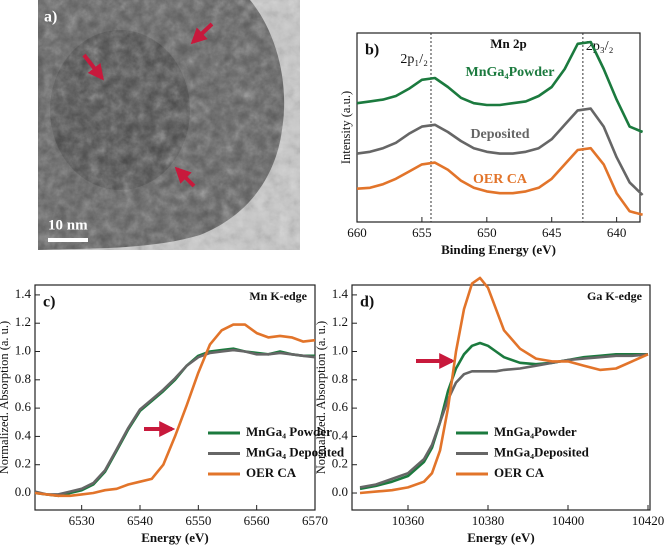 This screenshot has width=664, height=548. I want to click on x-tick-label: 640, so click(617, 232).